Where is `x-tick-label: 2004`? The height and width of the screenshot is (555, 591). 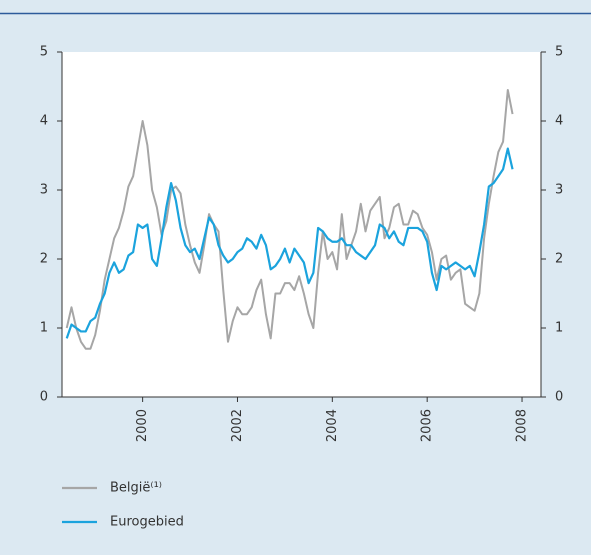 x-tick-label: 2004 is located at coordinates (332, 425).